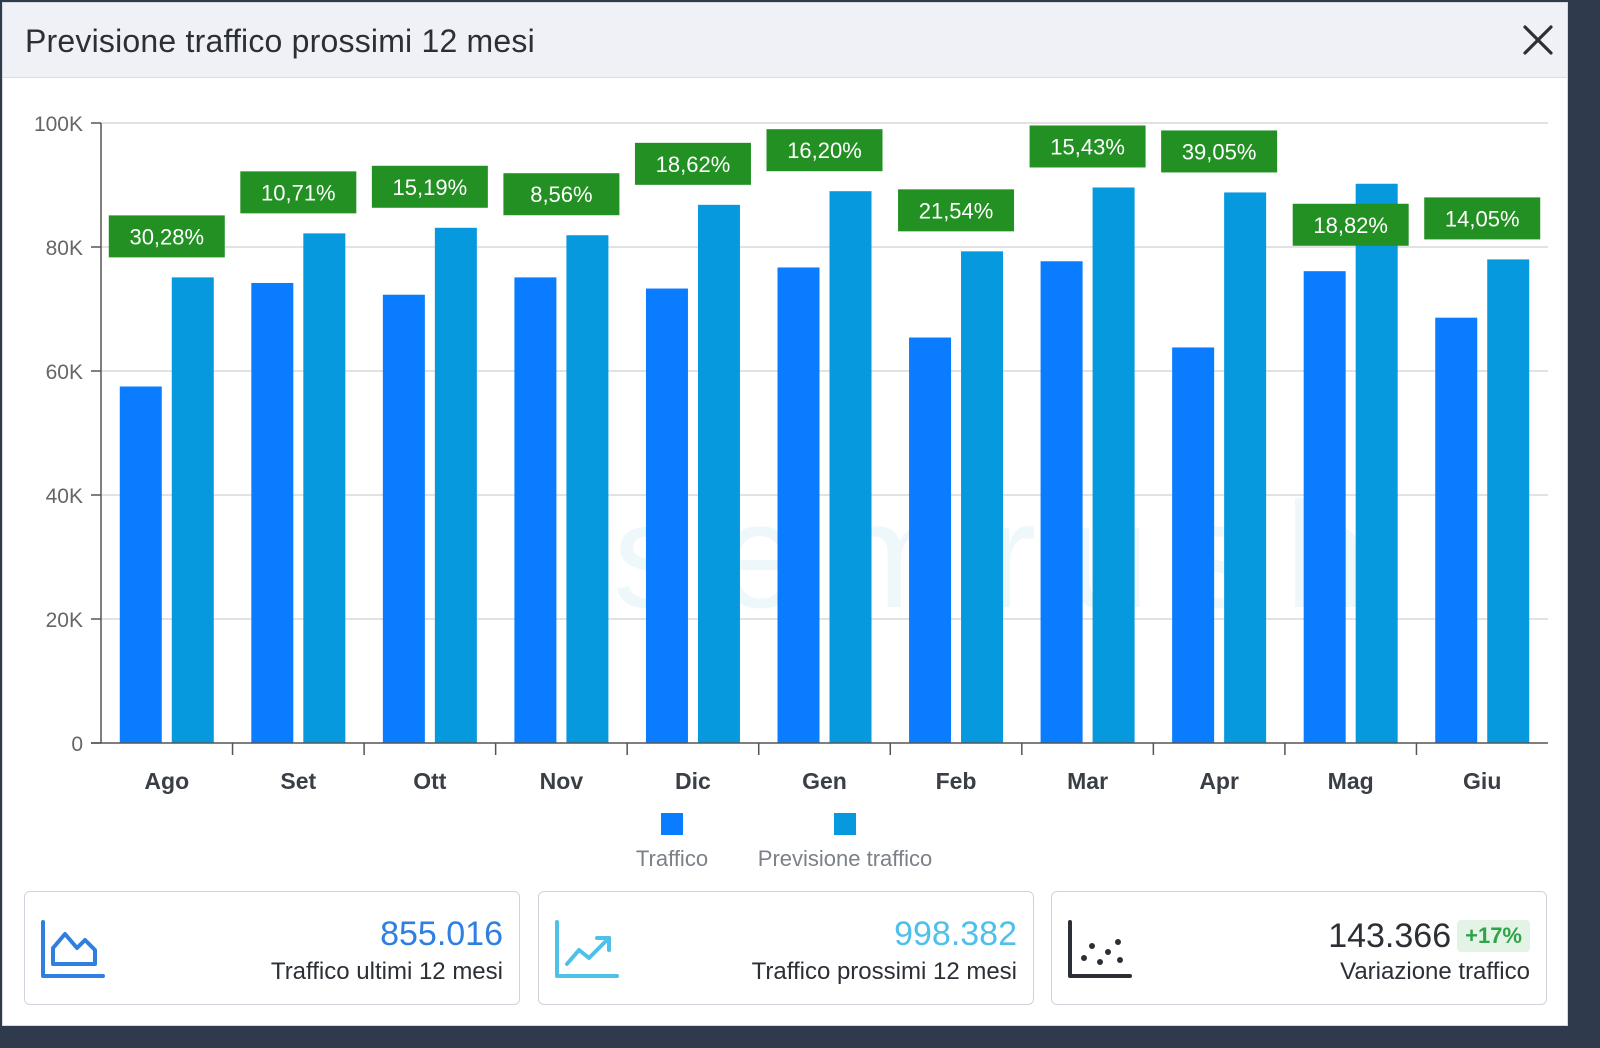 The image size is (1600, 1048). What do you see at coordinates (280, 41) in the screenshot?
I see `modal-title: Previsione traffico prossimi 12 mesi` at bounding box center [280, 41].